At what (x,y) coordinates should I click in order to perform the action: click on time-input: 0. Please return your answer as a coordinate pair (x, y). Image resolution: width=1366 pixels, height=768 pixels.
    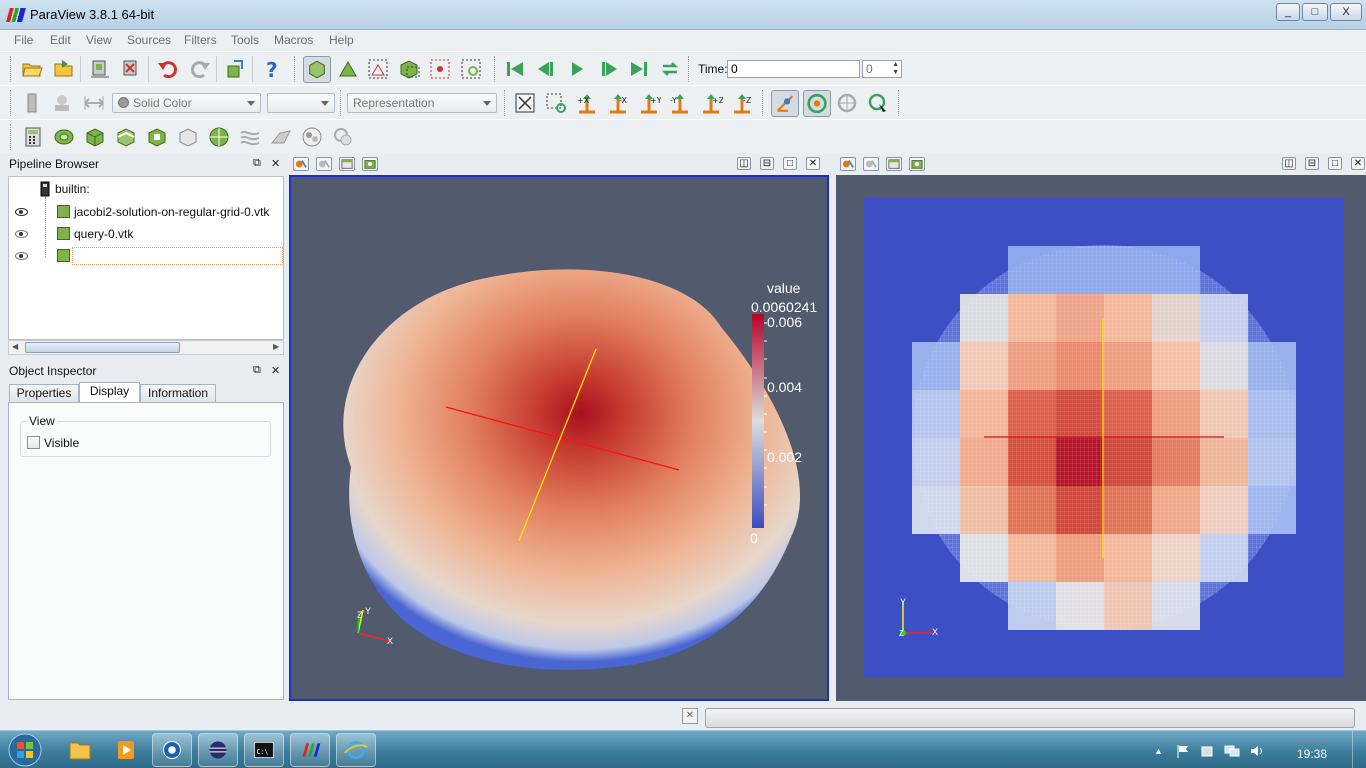
    Looking at the image, I should click on (793, 69).